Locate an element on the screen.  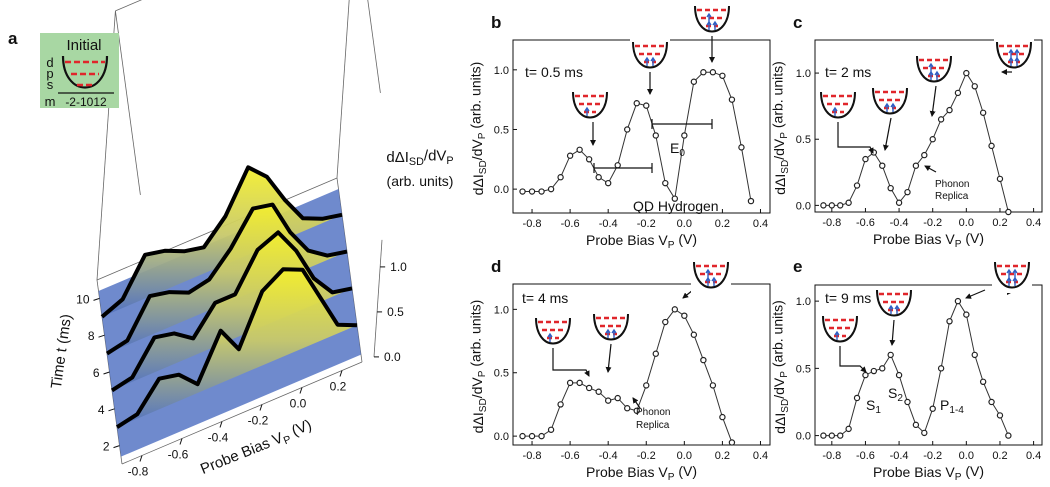
m-values: -2-1012 is located at coordinates (86, 102).